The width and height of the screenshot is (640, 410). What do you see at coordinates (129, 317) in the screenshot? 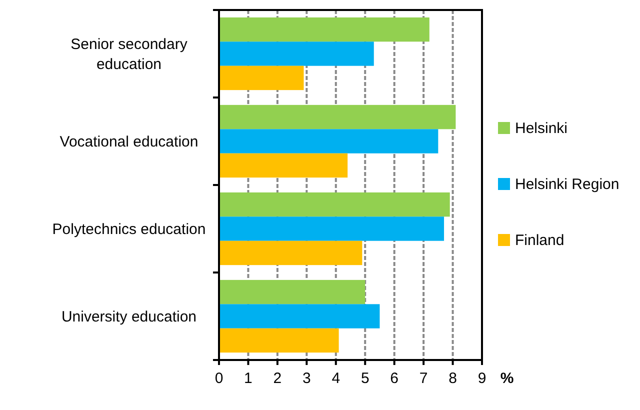
I see `y-tick-label: University education` at bounding box center [129, 317].